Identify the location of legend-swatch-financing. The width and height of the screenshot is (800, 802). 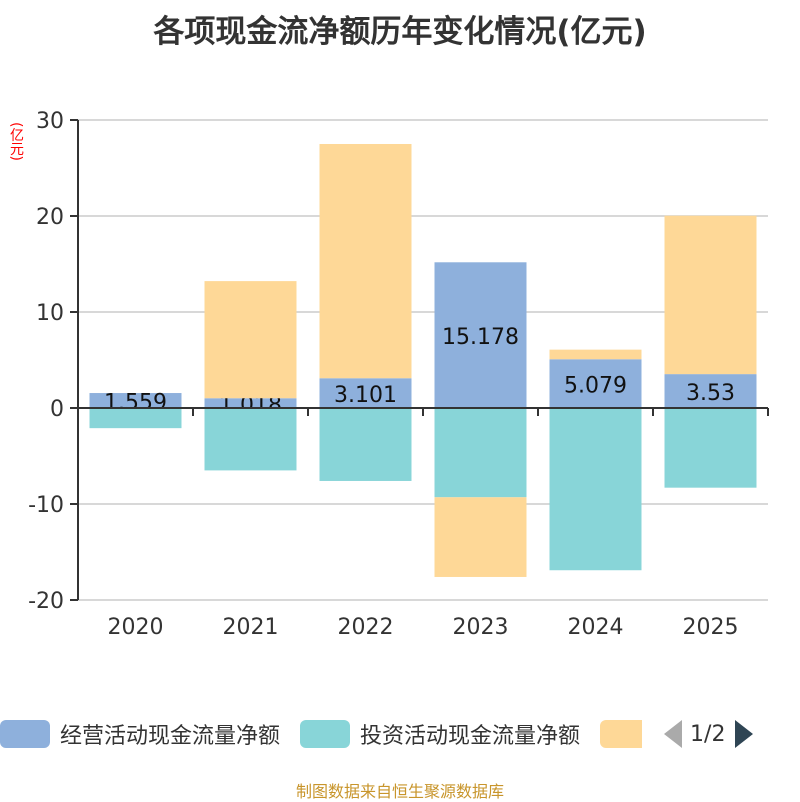
(621, 734).